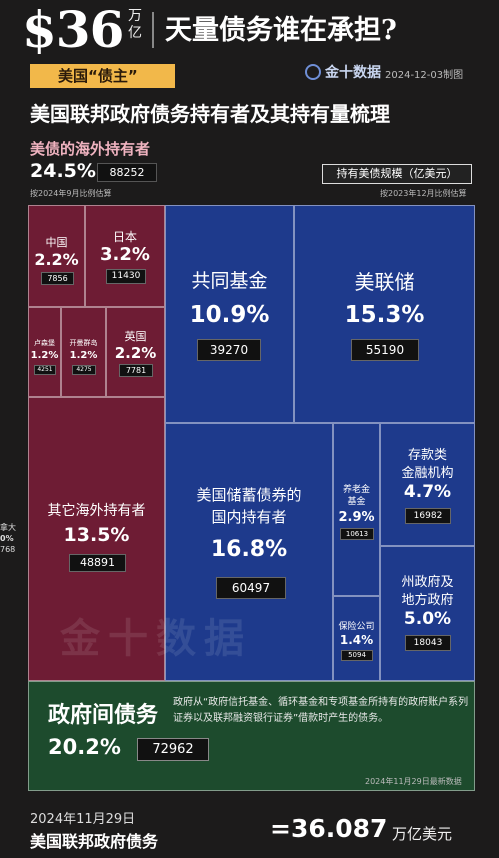 This screenshot has height=858, width=499. What do you see at coordinates (427, 492) in the screenshot?
I see `cell-pct: 4.7%` at bounding box center [427, 492].